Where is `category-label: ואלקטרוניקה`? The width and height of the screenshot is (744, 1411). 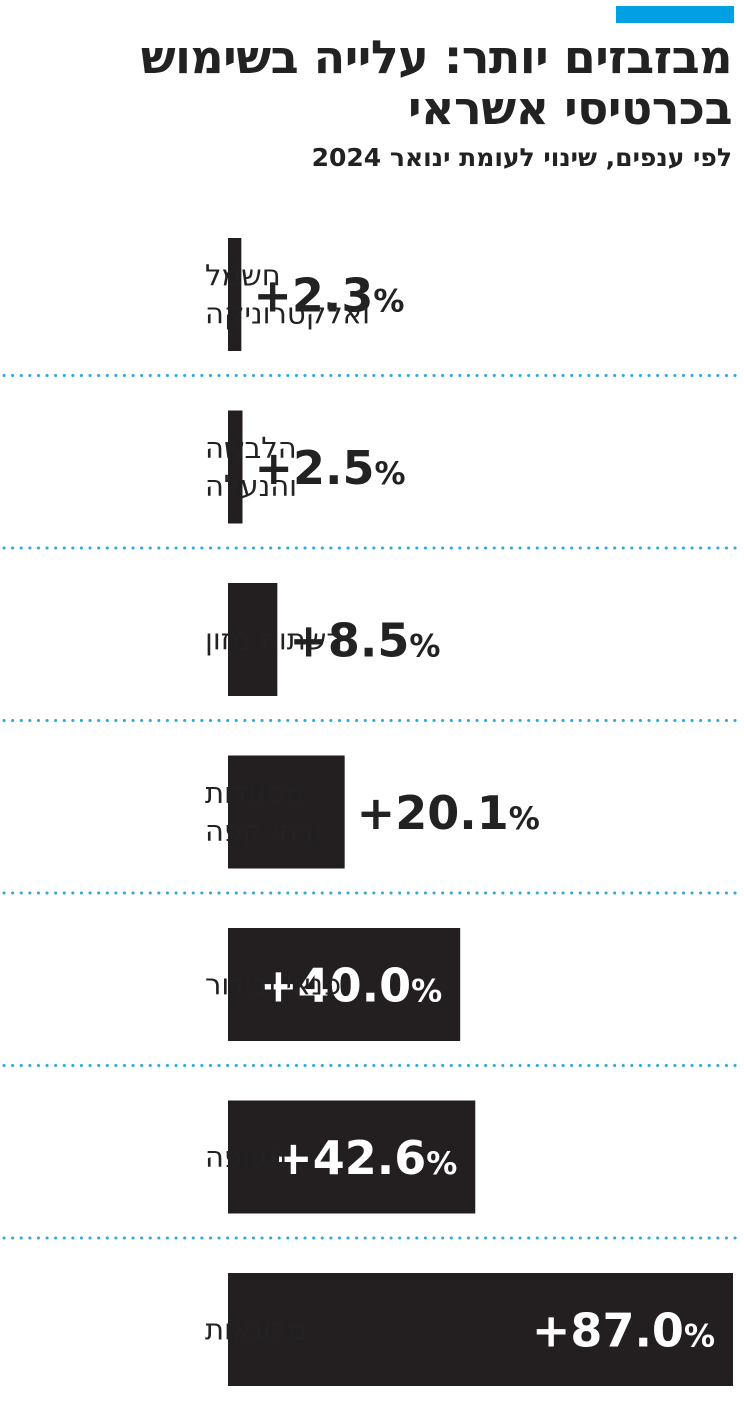 category-label: ואלקטרוניקה is located at coordinates (287, 314).